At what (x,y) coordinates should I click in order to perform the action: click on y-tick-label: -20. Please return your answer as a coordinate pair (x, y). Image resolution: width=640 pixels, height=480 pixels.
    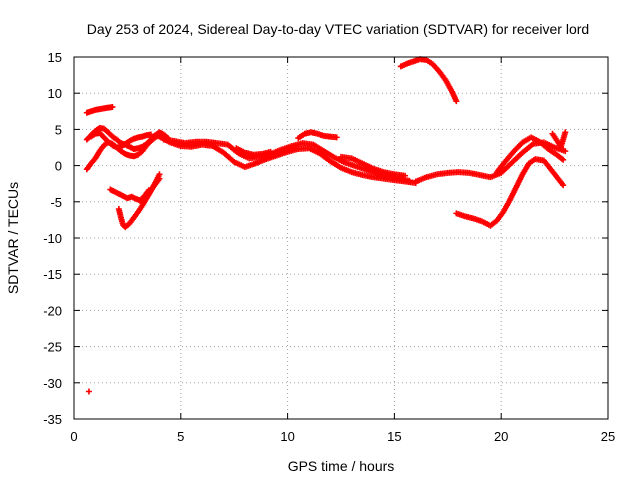
    Looking at the image, I should click on (52, 310).